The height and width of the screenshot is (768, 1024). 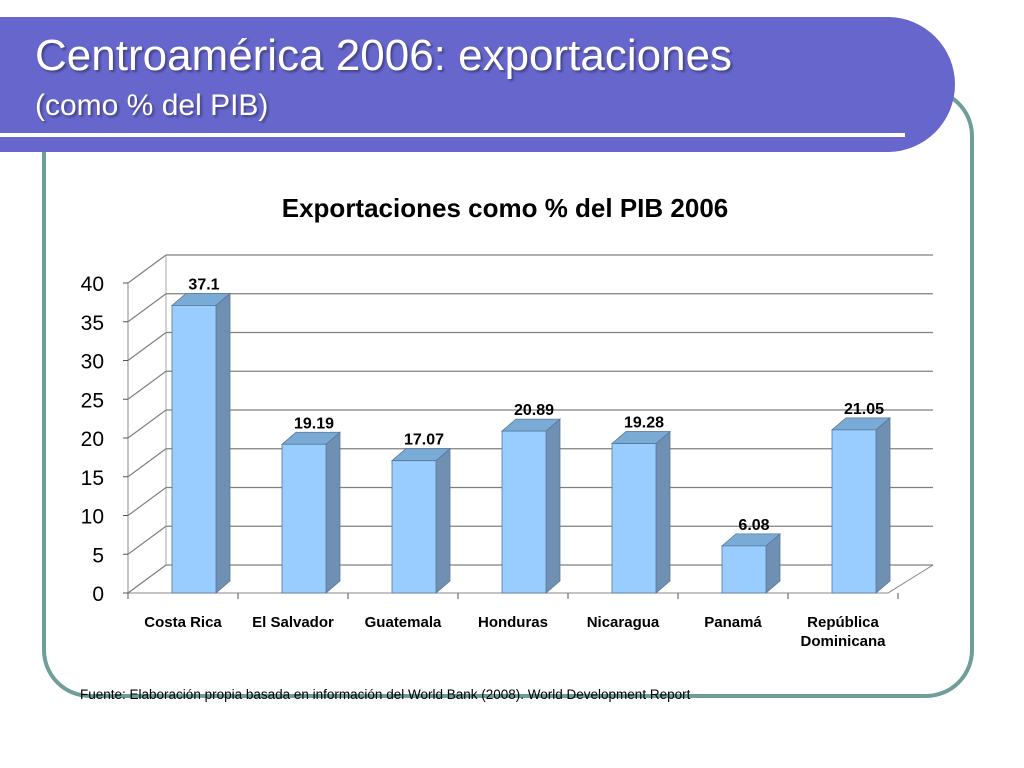 What do you see at coordinates (864, 409) in the screenshot?
I see `data-label: 21.05` at bounding box center [864, 409].